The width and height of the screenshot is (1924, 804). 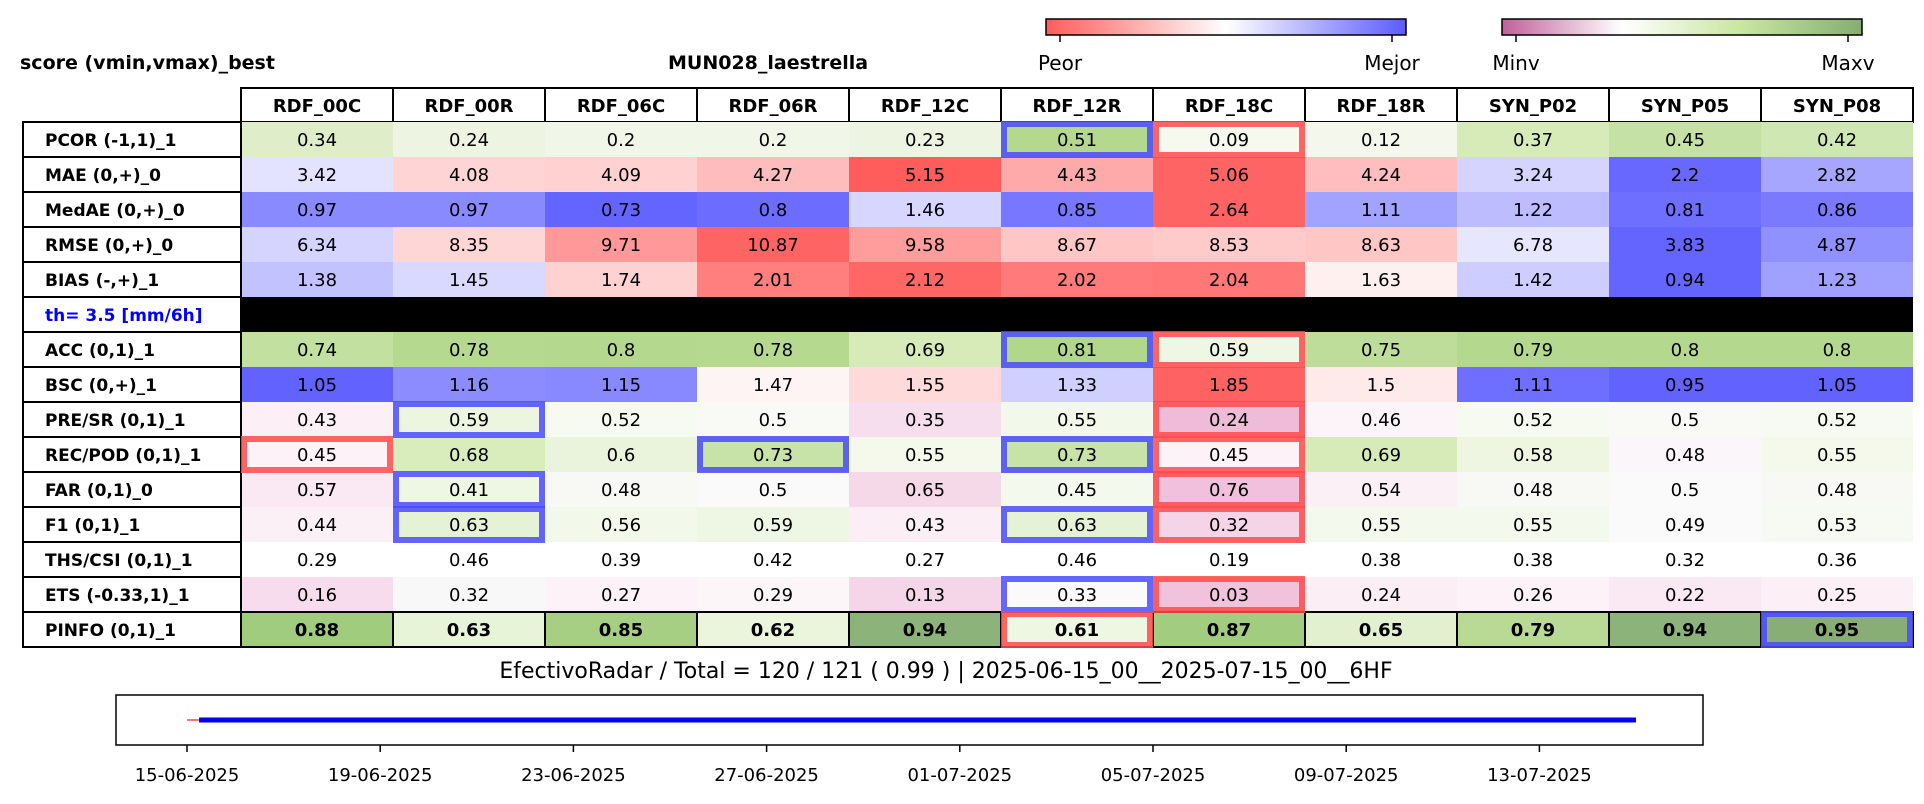 I want to click on heatmap-cell: 0.88, so click(x=317, y=629).